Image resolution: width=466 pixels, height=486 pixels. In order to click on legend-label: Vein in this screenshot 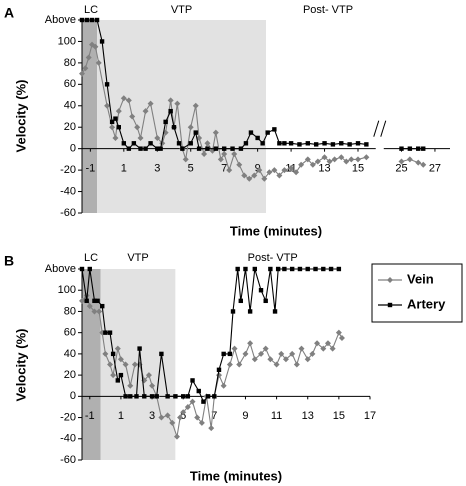, I will do `click(420, 278)`.